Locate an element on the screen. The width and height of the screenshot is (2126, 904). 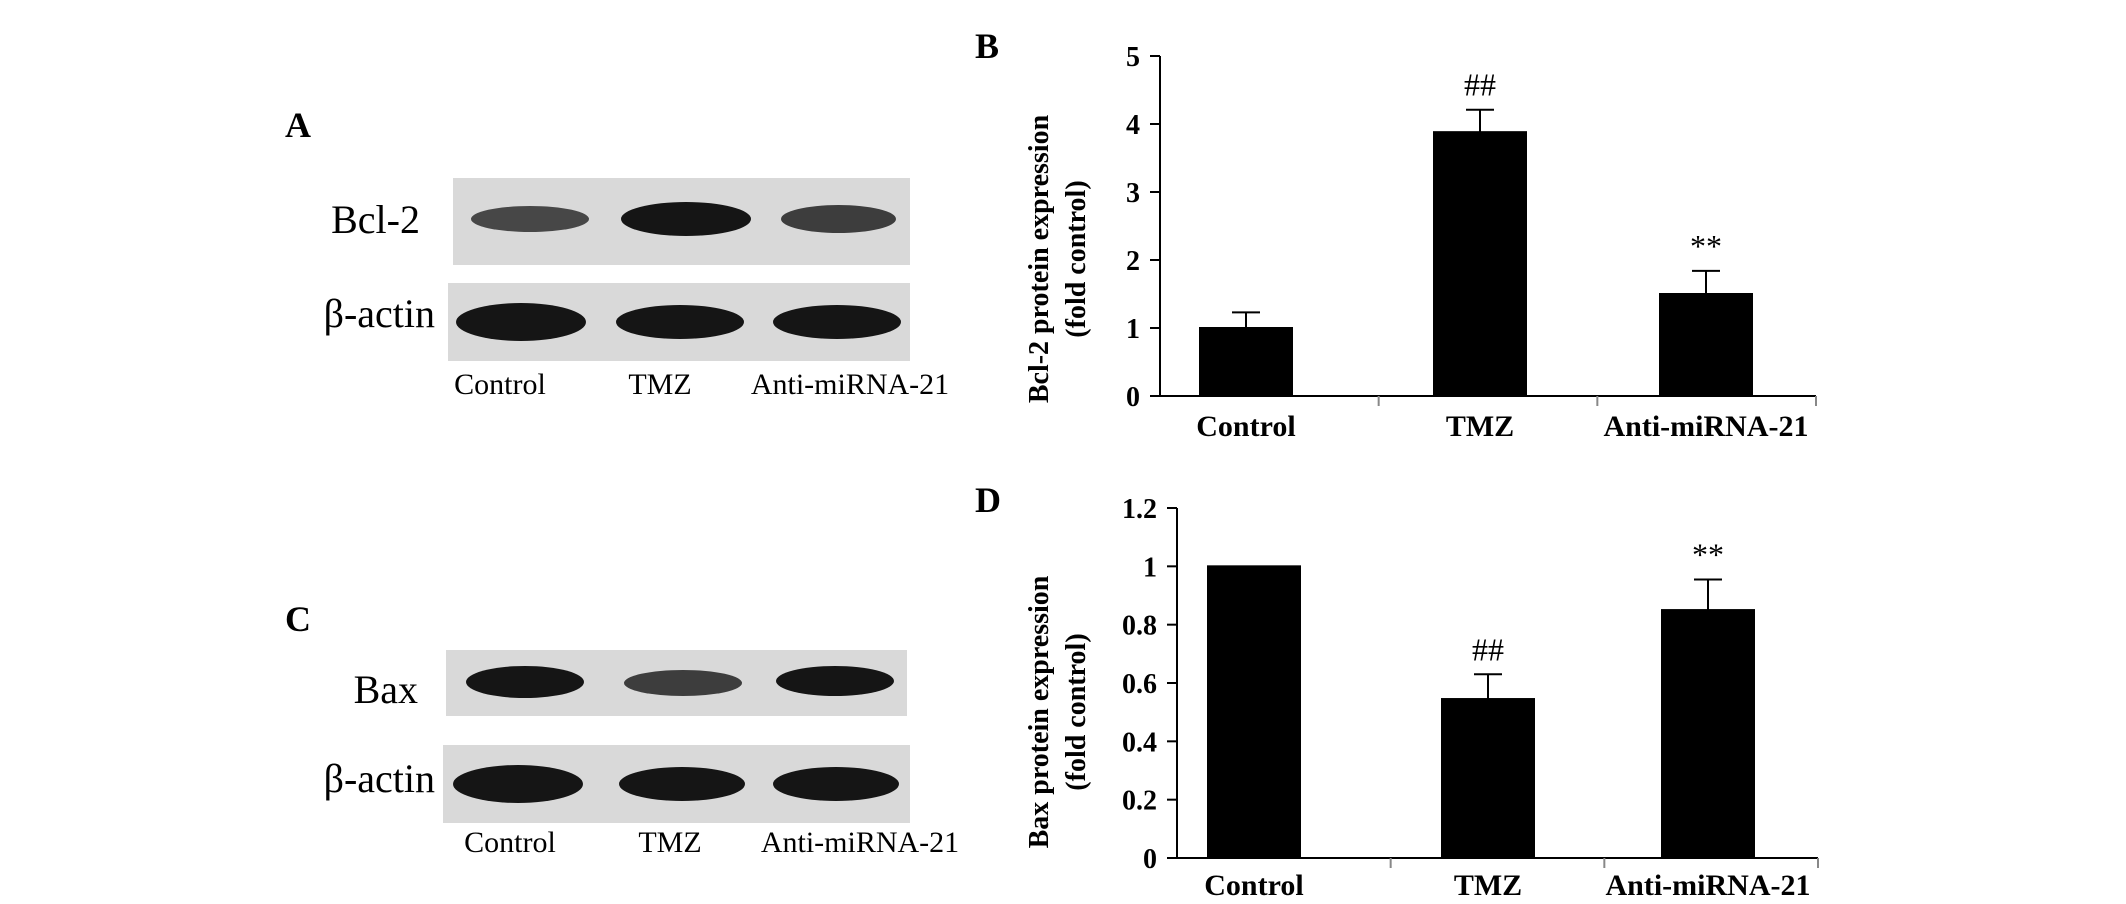
actin-c-band-tmz is located at coordinates (682, 784).